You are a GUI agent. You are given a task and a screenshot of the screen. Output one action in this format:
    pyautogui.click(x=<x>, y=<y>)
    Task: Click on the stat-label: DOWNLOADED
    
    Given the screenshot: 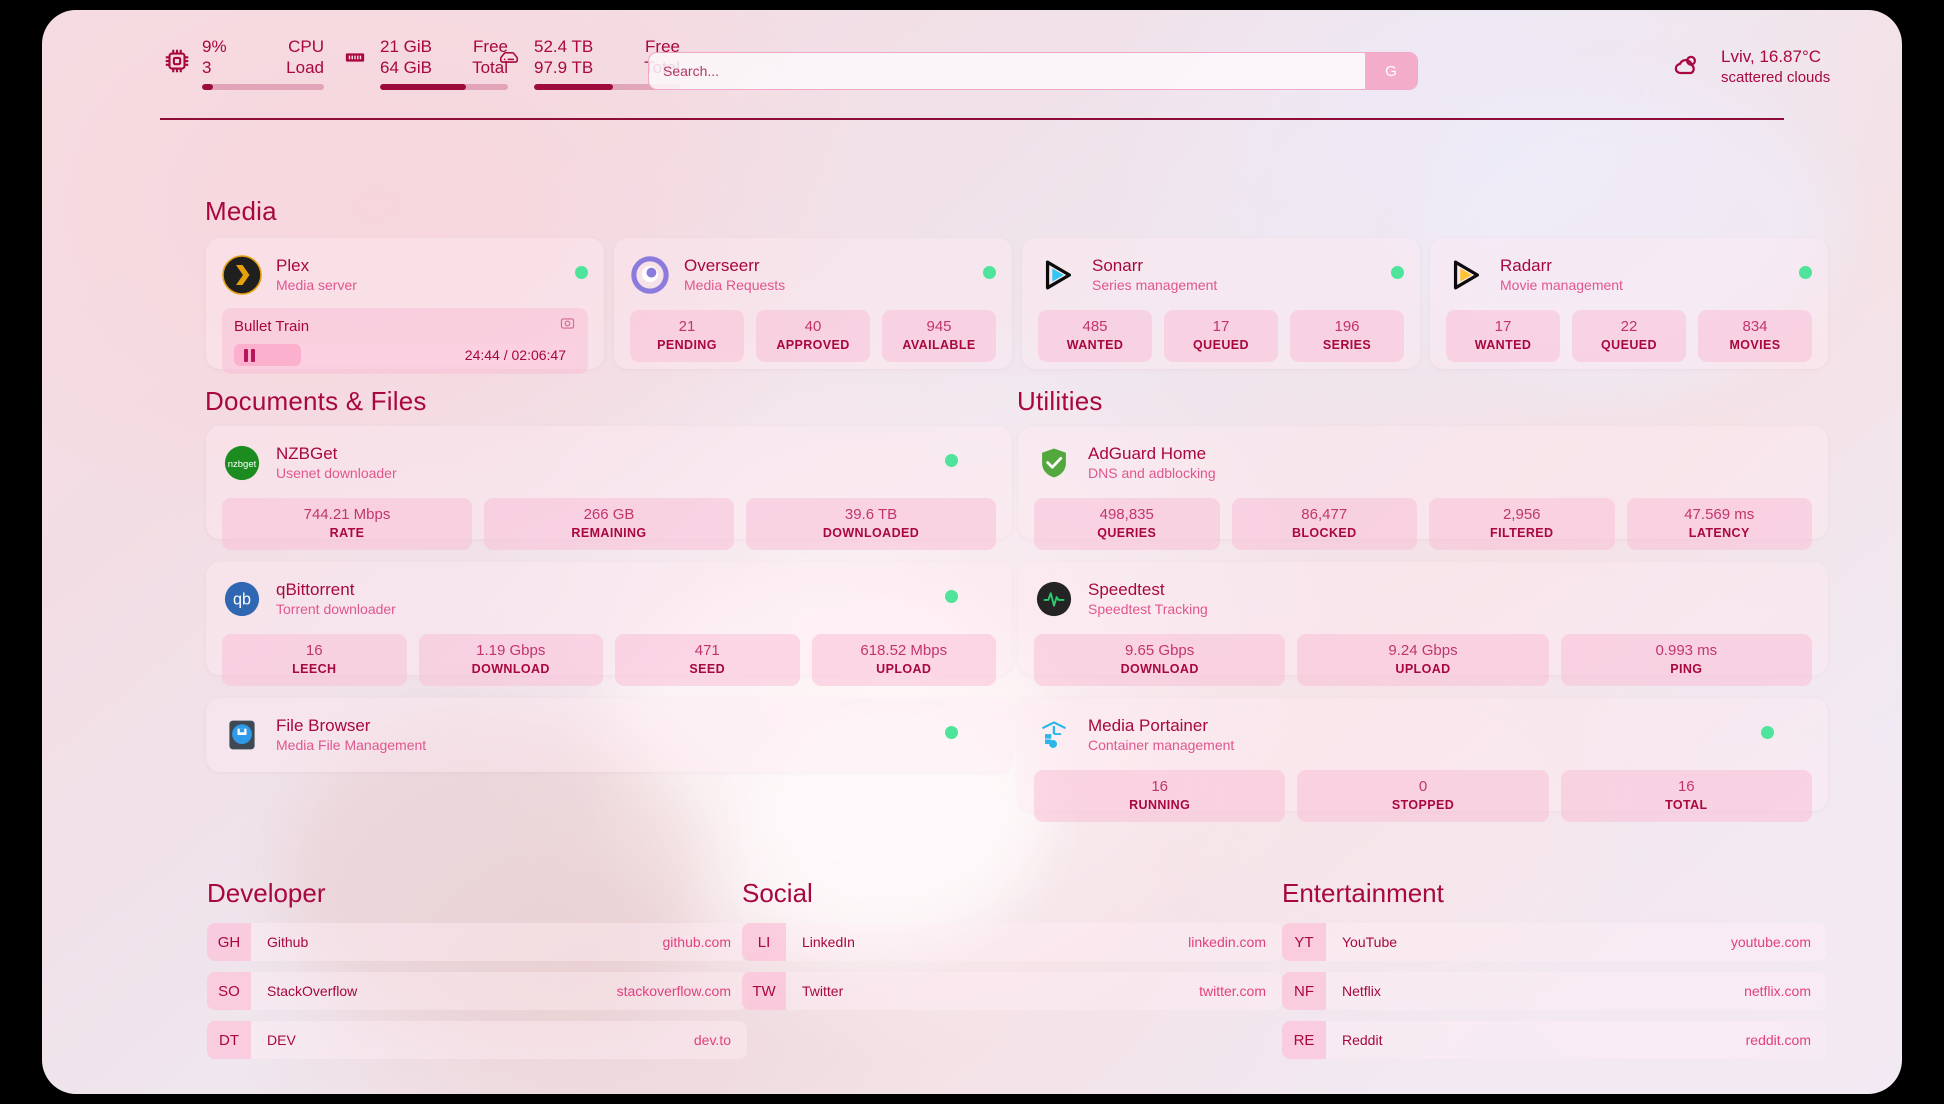 What is the action you would take?
    pyautogui.click(x=871, y=533)
    